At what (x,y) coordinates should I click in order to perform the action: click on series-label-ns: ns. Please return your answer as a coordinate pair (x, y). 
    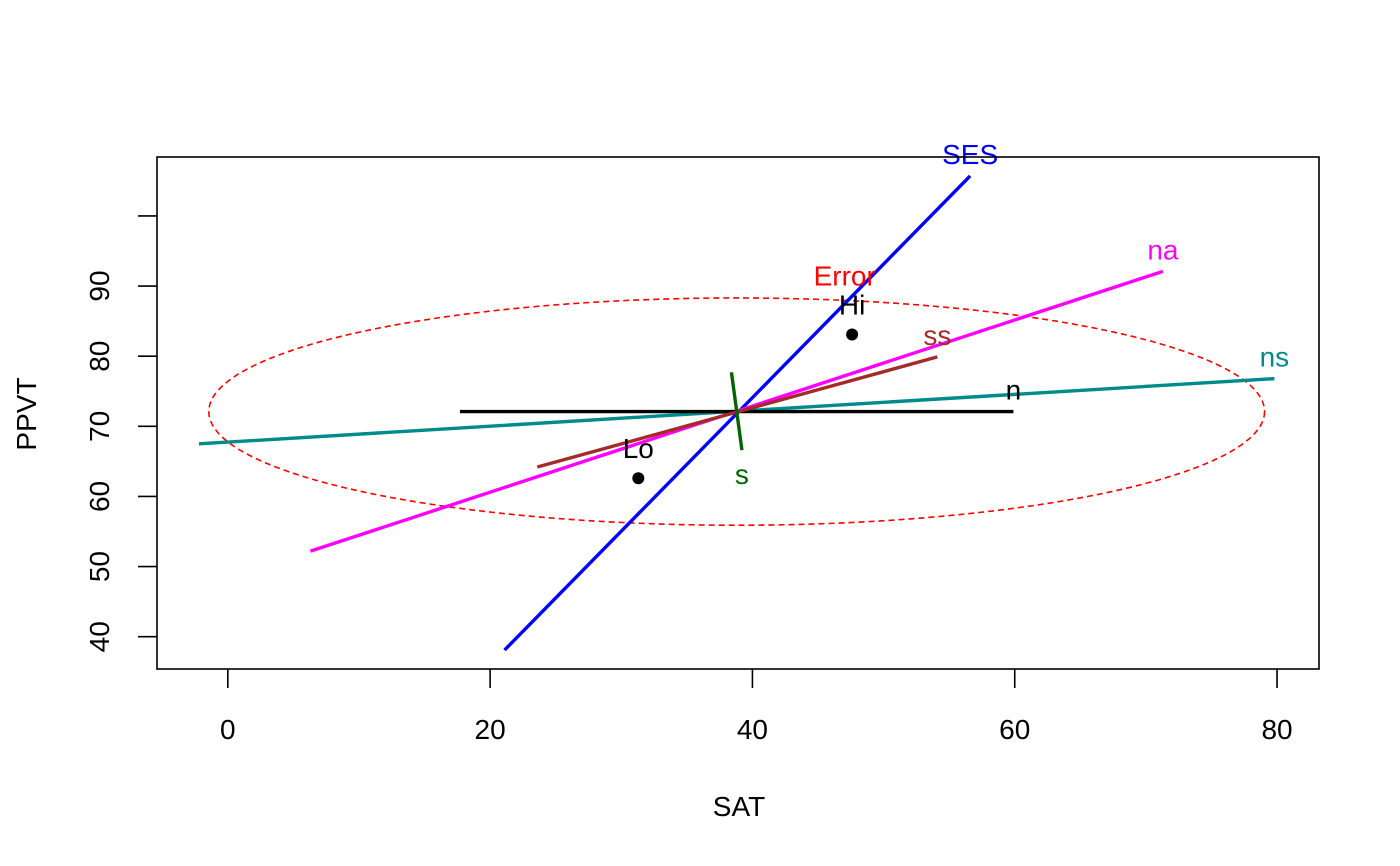
    Looking at the image, I should click on (1275, 357).